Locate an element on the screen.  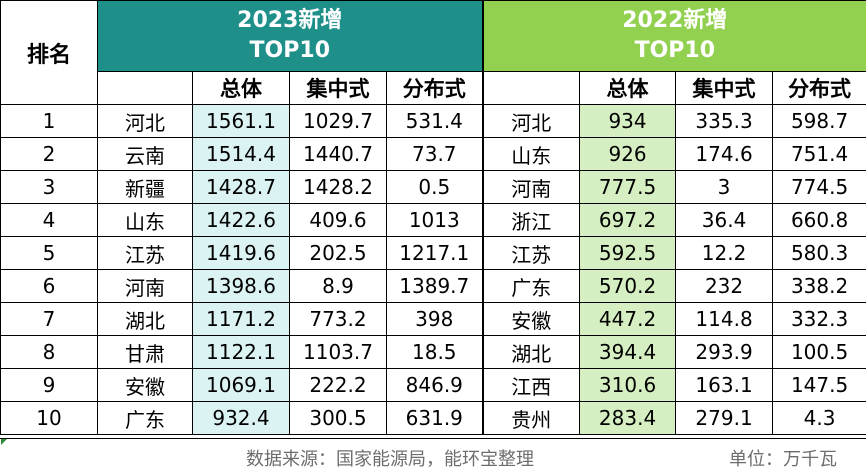
header-2022-total: 总体 is located at coordinates (628, 88).